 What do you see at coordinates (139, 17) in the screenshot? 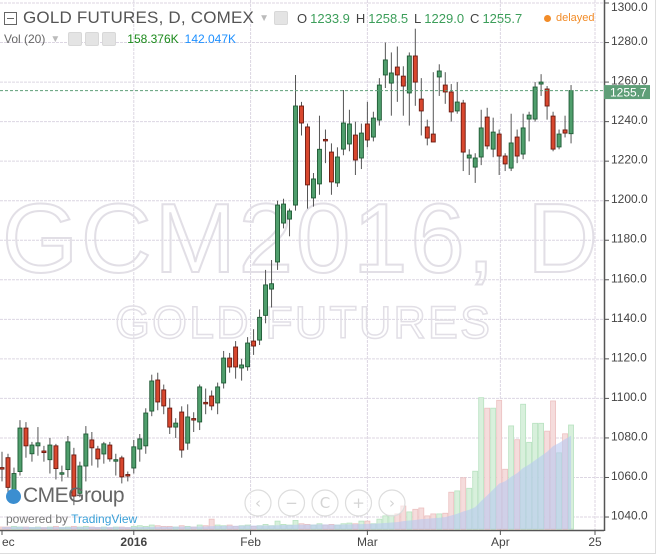
I see `symbol-title: GOLD FUTURES, D, COMEX` at bounding box center [139, 17].